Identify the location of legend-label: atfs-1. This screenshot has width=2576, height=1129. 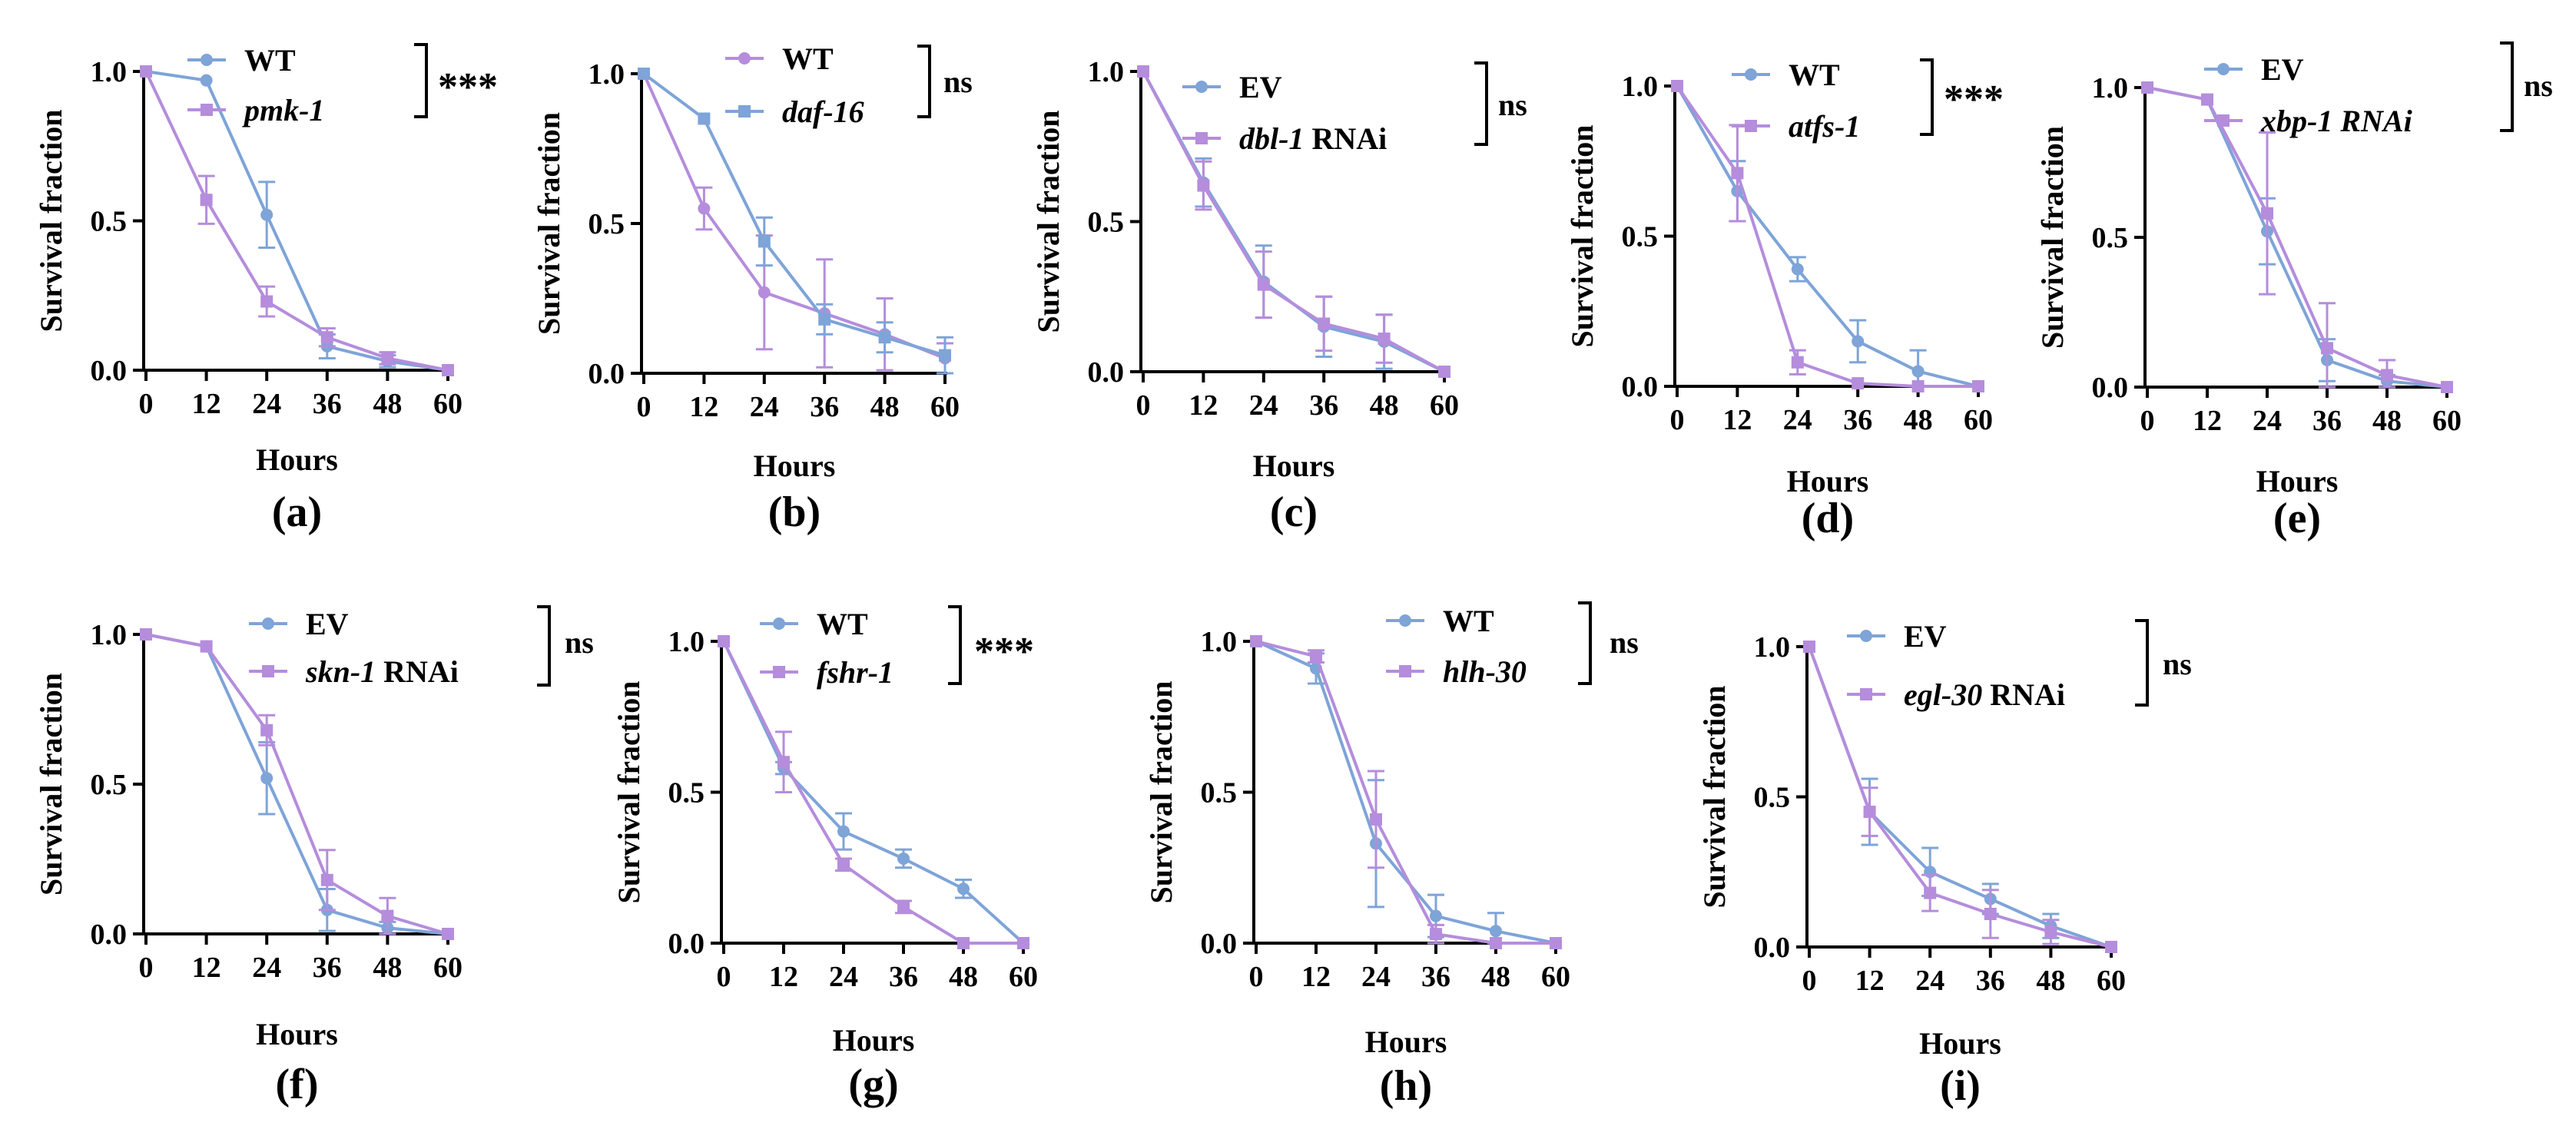
(1824, 127).